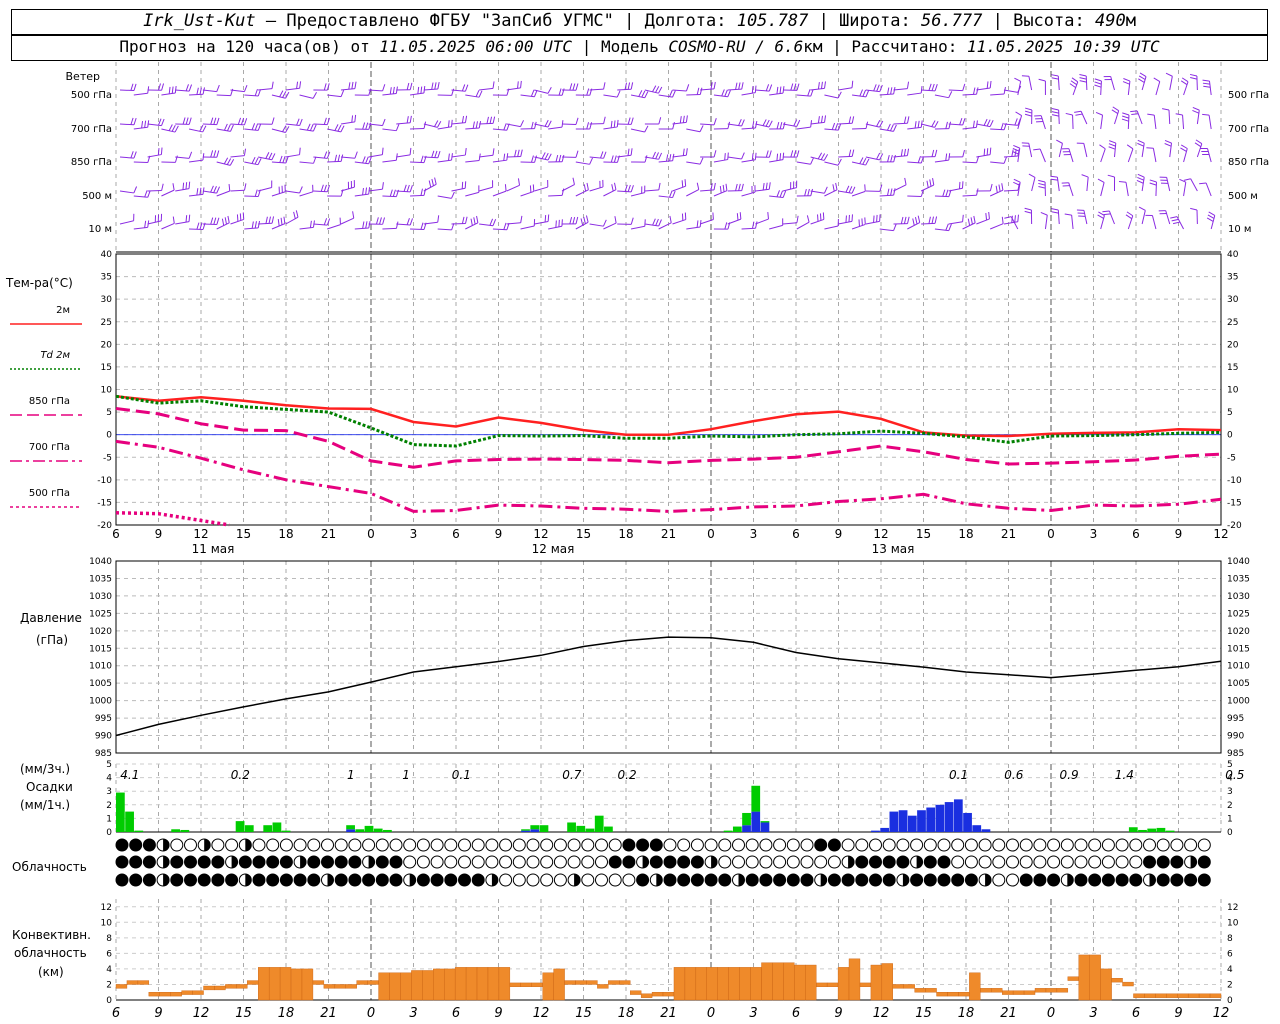 The height and width of the screenshot is (1024, 1280). I want to click on temp-ytick-left: 20, so click(107, 345).